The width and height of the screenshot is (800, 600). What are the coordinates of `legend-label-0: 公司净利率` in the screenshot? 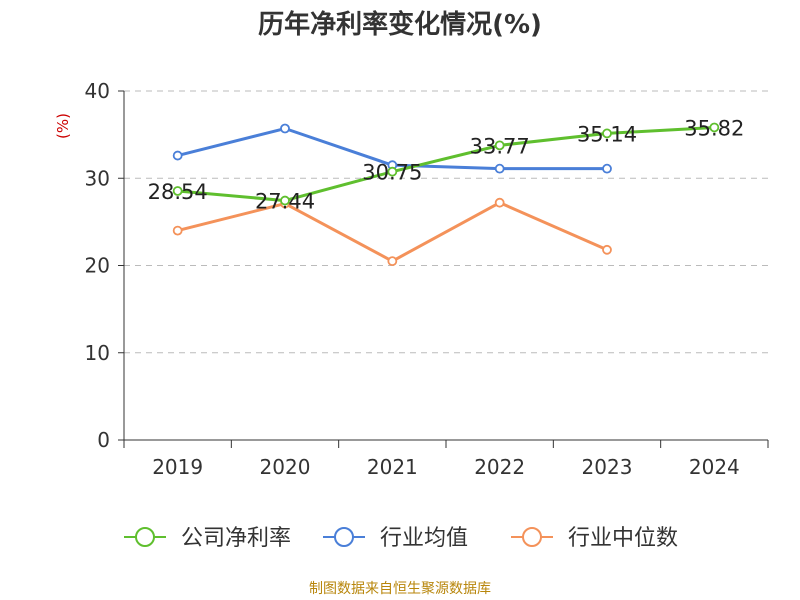 It's located at (236, 538).